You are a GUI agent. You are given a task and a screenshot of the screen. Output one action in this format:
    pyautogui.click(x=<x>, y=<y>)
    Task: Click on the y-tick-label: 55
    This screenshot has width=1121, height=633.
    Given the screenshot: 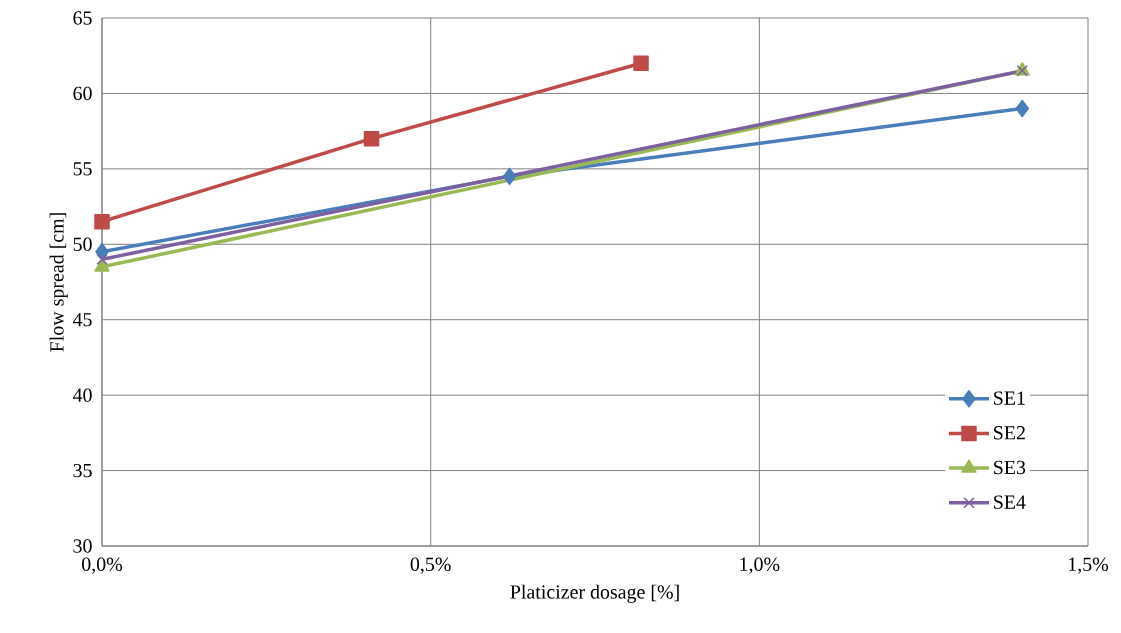 What is the action you would take?
    pyautogui.click(x=82, y=169)
    